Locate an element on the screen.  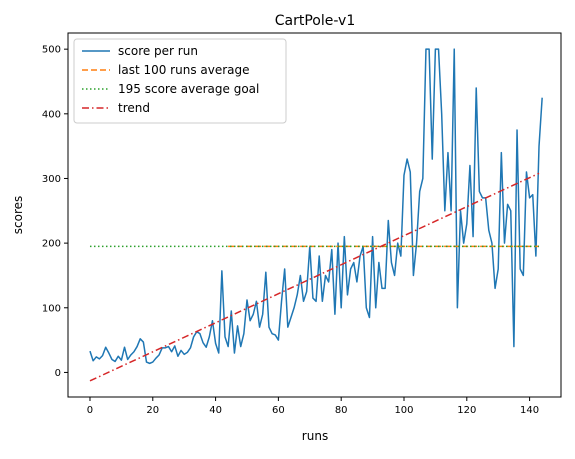
legend-label-0: score per run is located at coordinates (158, 51).